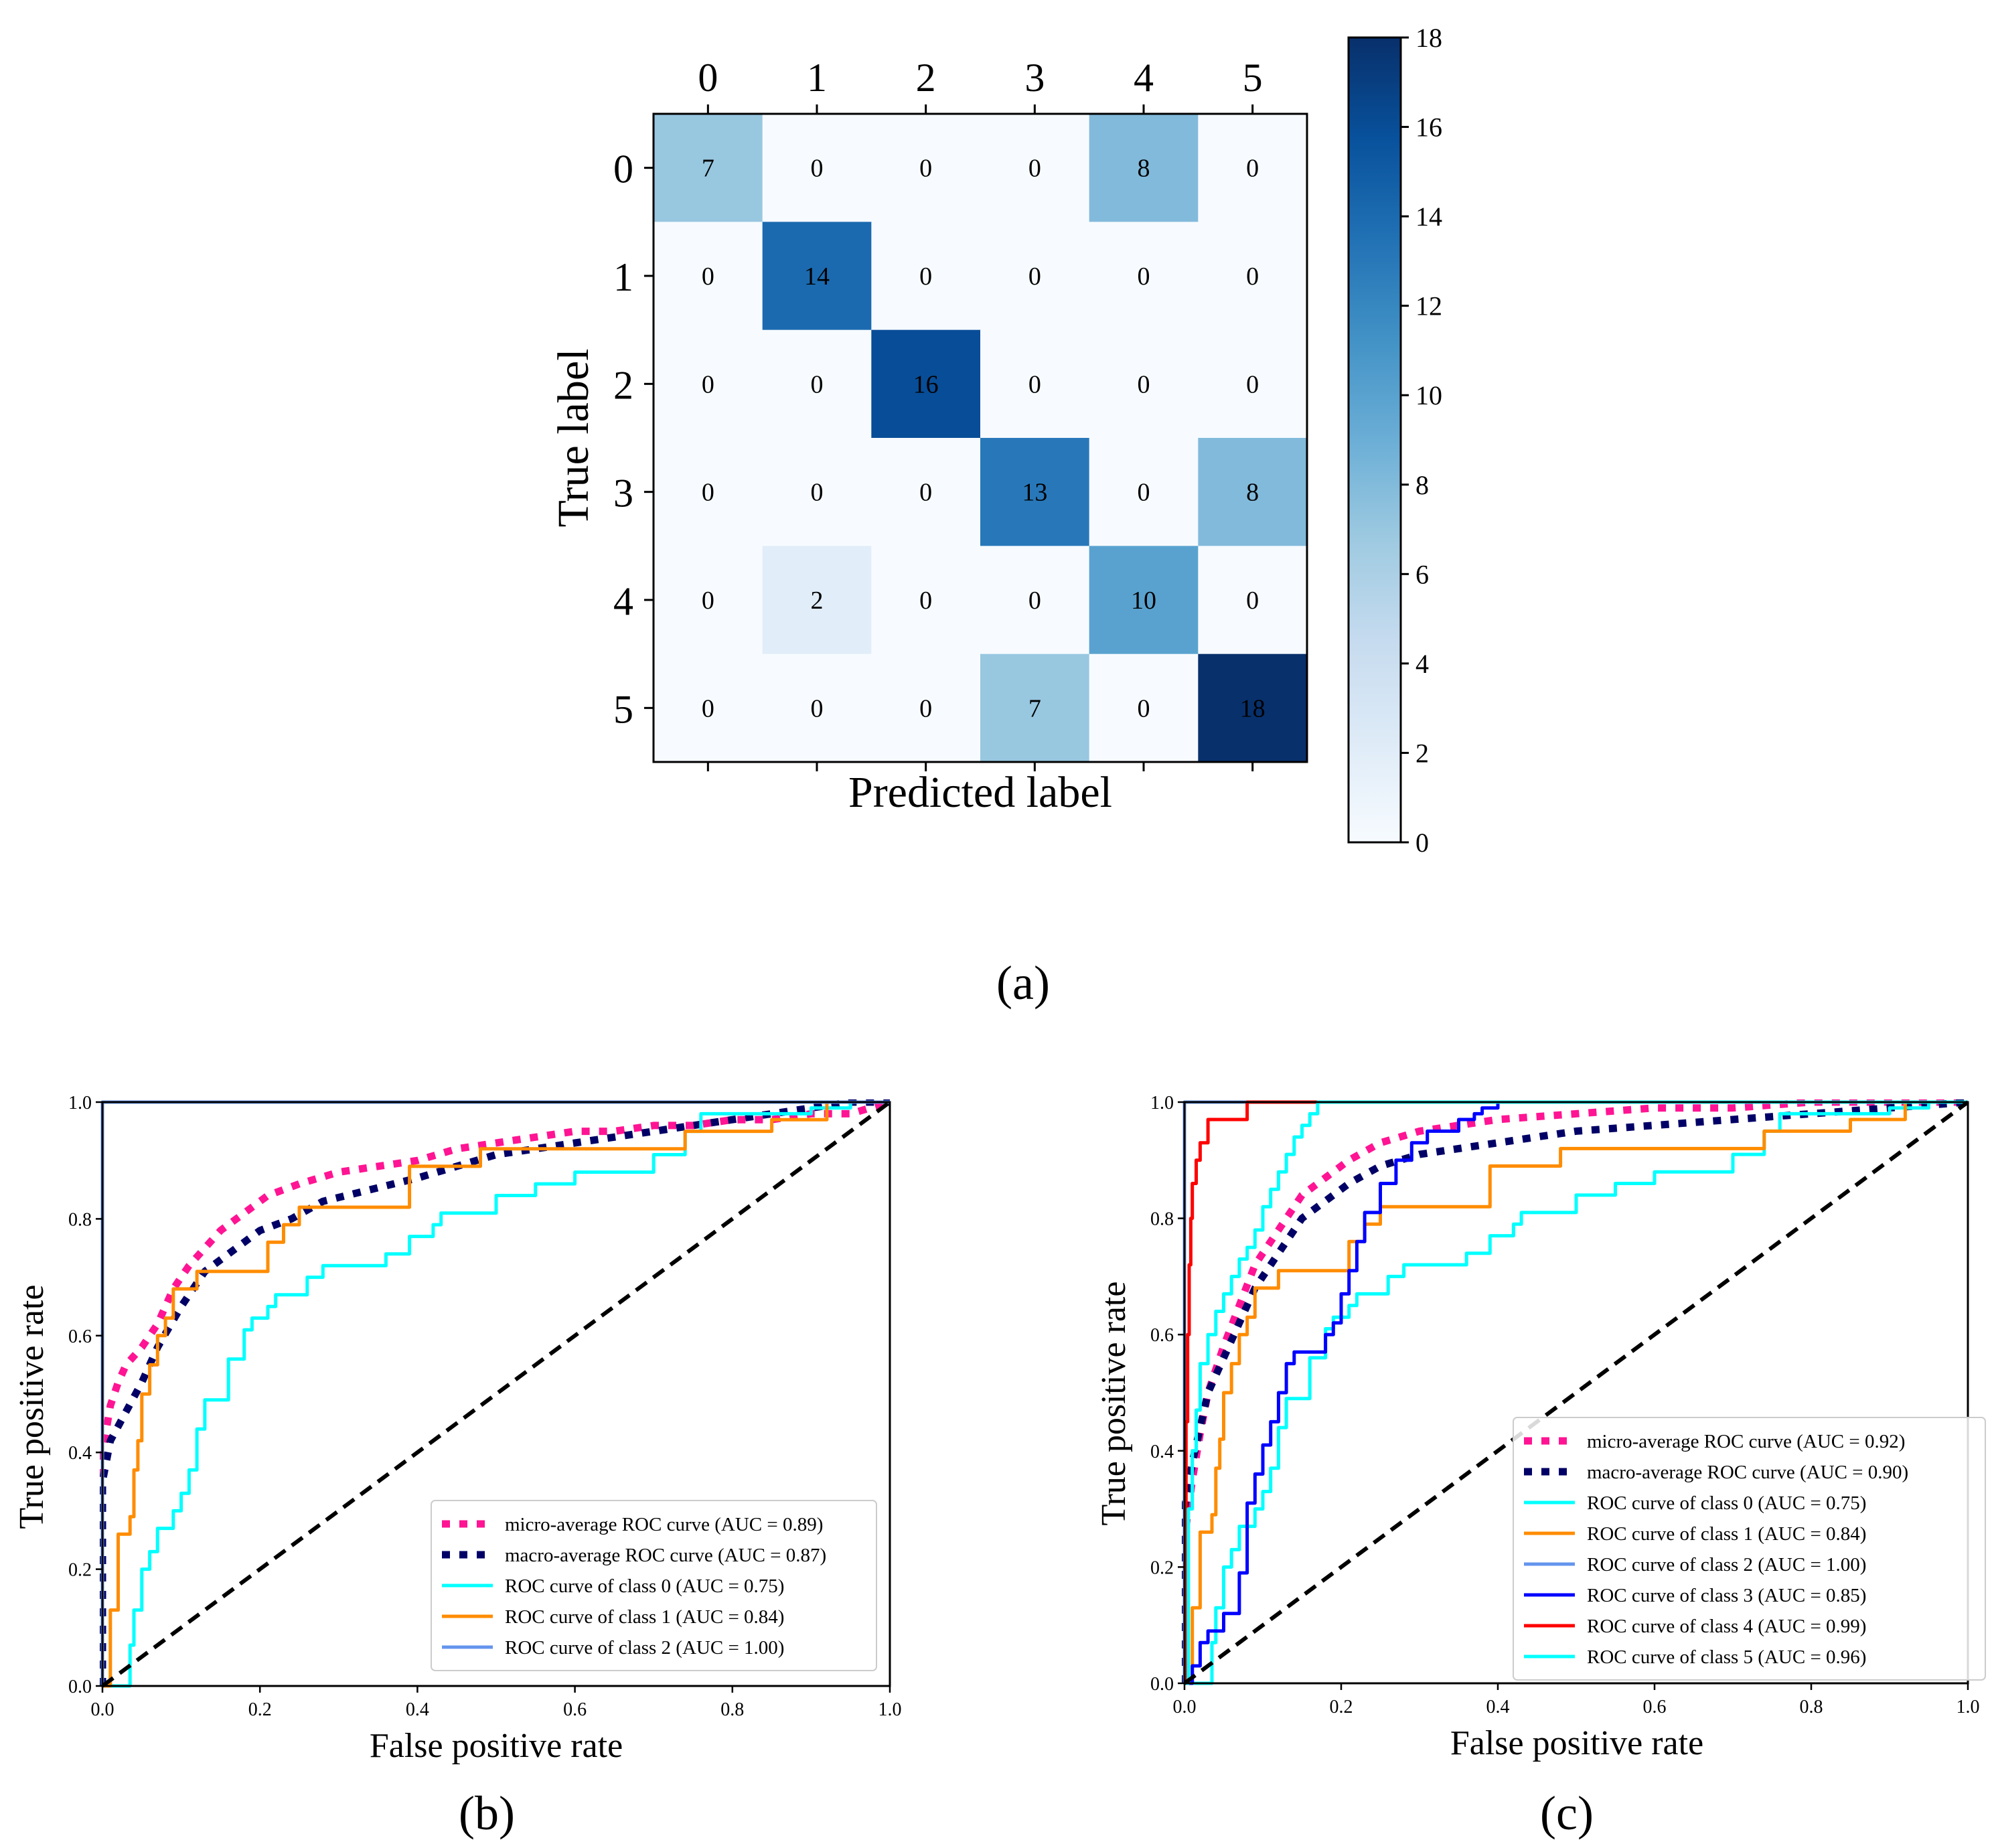 Image resolution: width=1992 pixels, height=1848 pixels. What do you see at coordinates (487, 1813) in the screenshot?
I see `panel-label-b: (b)` at bounding box center [487, 1813].